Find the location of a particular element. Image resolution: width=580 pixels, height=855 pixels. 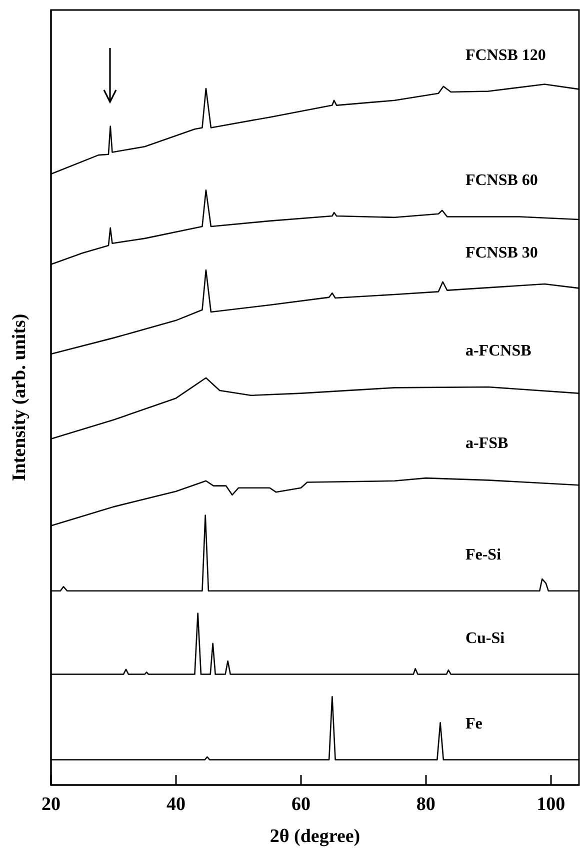

series-label: Fe is located at coordinates (473, 723).